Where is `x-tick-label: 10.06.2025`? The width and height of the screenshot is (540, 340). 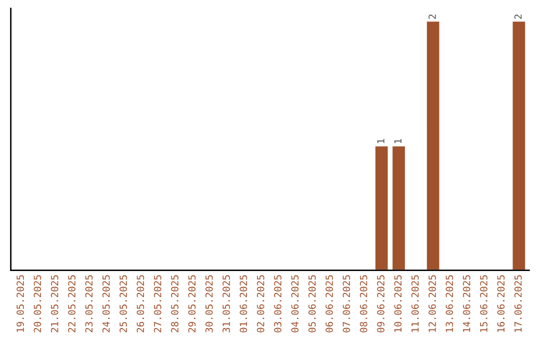
x-tick-label: 10.06.2025 is located at coordinates (398, 303).